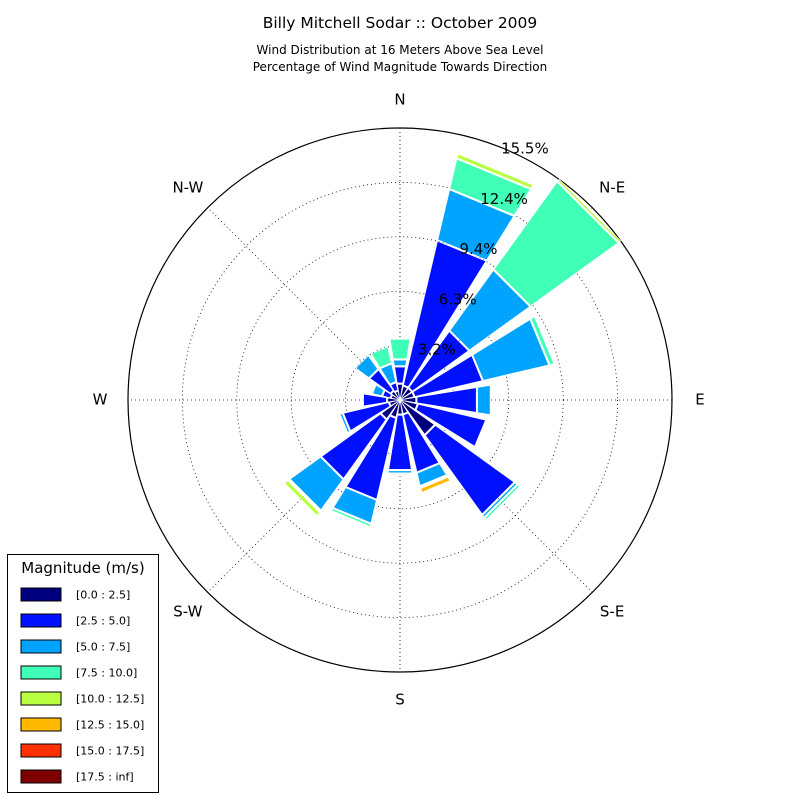 This screenshot has height=800, width=800. What do you see at coordinates (110, 751) in the screenshot?
I see `legend-label: [15.0 : 17.5]` at bounding box center [110, 751].